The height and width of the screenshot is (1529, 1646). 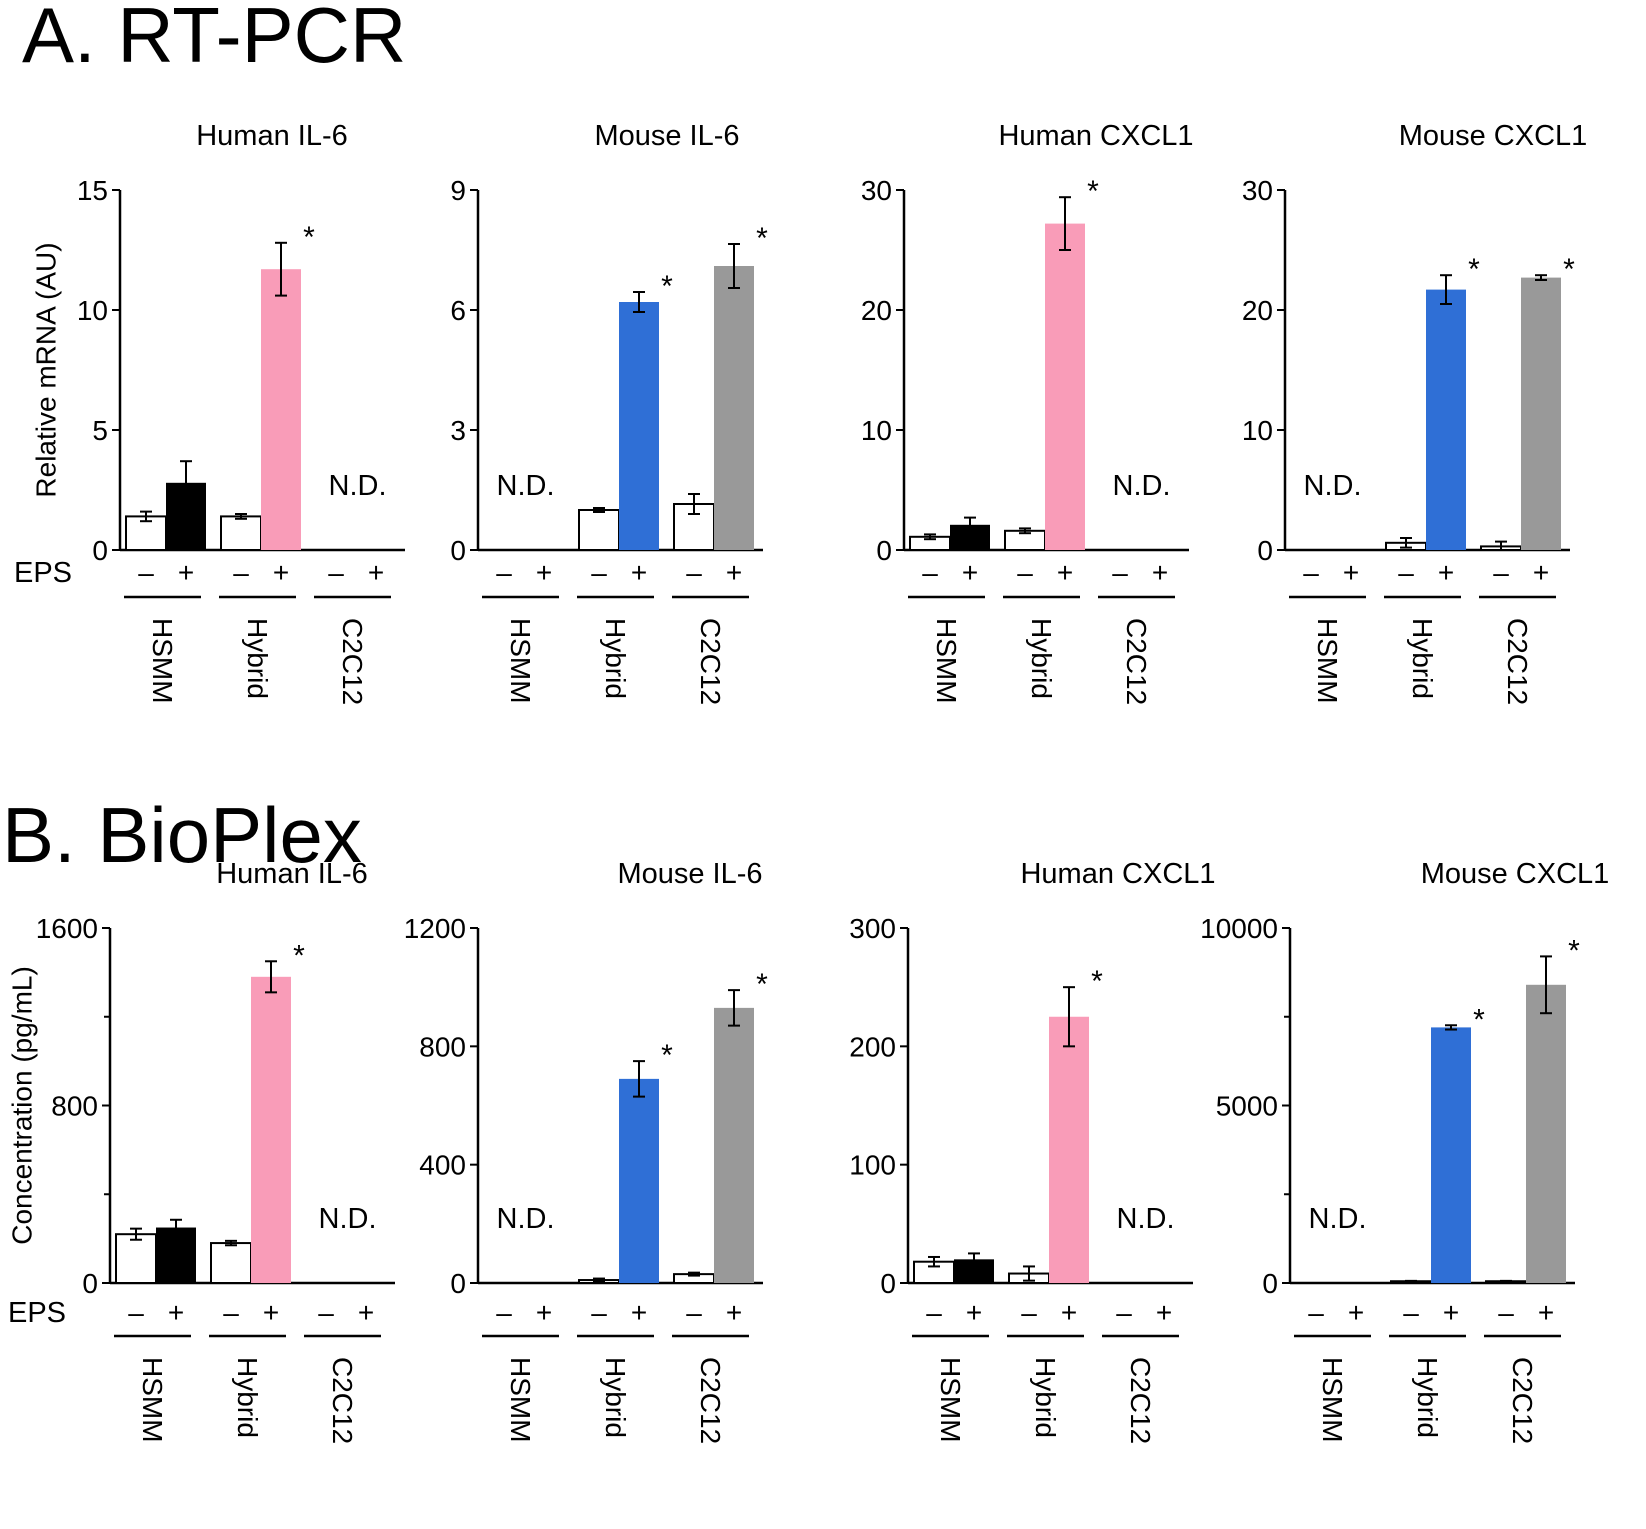 What do you see at coordinates (182, 835) in the screenshot?
I see `section-title-bioplex: B. BioPlex` at bounding box center [182, 835].